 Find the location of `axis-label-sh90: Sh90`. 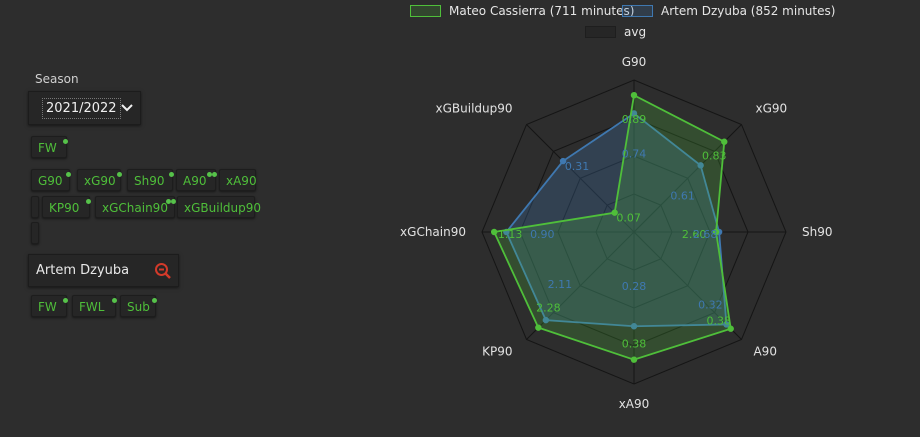

axis-label-sh90: Sh90 is located at coordinates (817, 232).